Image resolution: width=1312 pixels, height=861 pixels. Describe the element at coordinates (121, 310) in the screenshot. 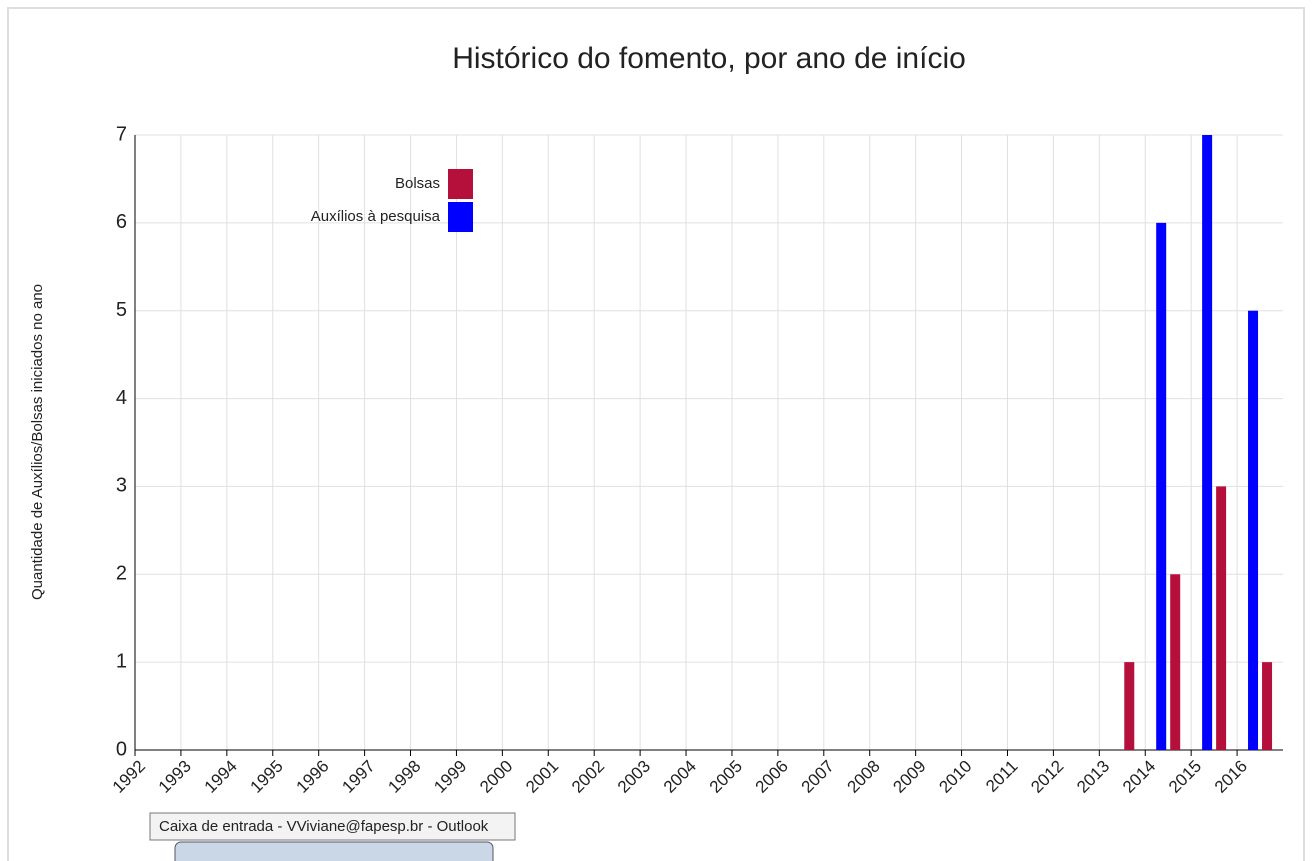

I see `y-tick-label: 5` at that location.